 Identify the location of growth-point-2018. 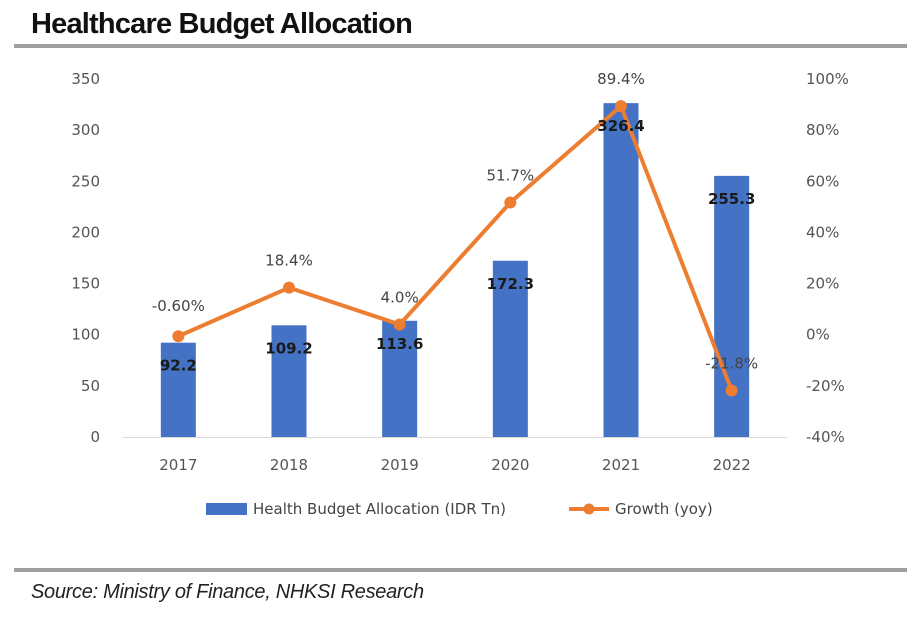
(289, 287).